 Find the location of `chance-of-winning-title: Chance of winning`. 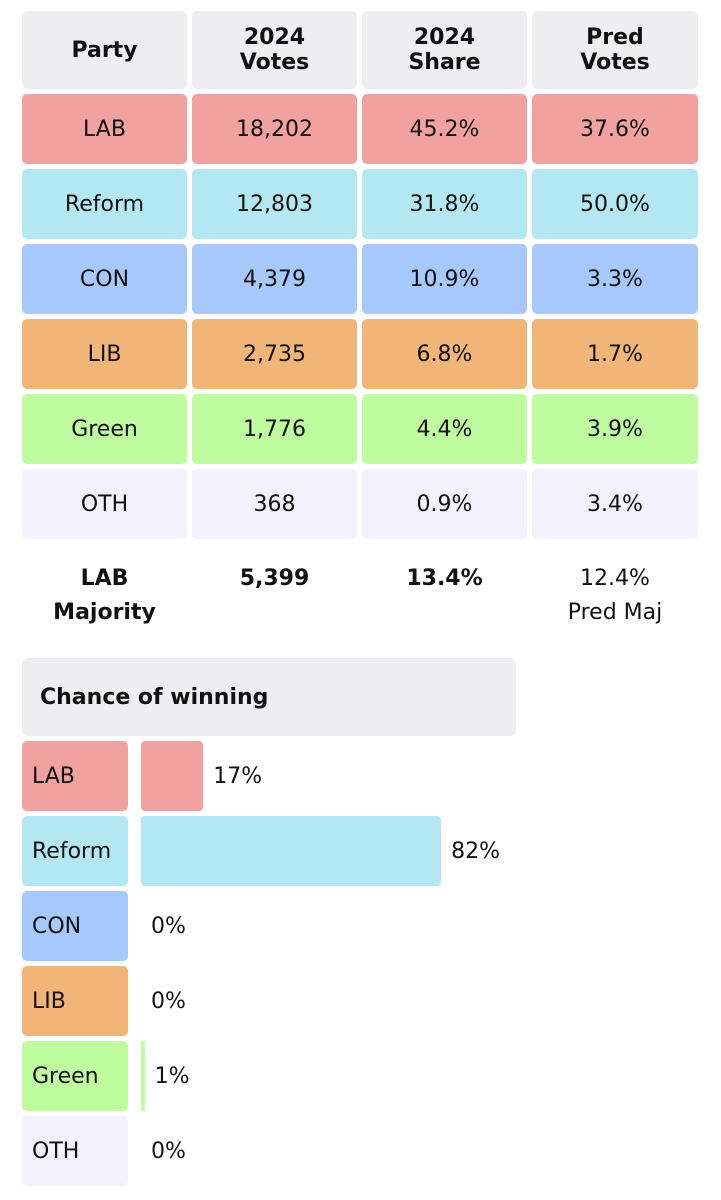

chance-of-winning-title: Chance of winning is located at coordinates (269, 697).